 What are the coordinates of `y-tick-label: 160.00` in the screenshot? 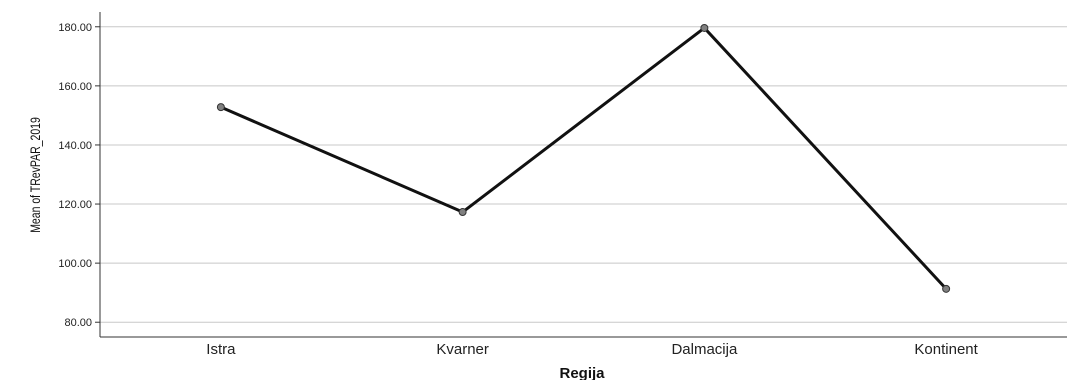 It's located at (75, 87).